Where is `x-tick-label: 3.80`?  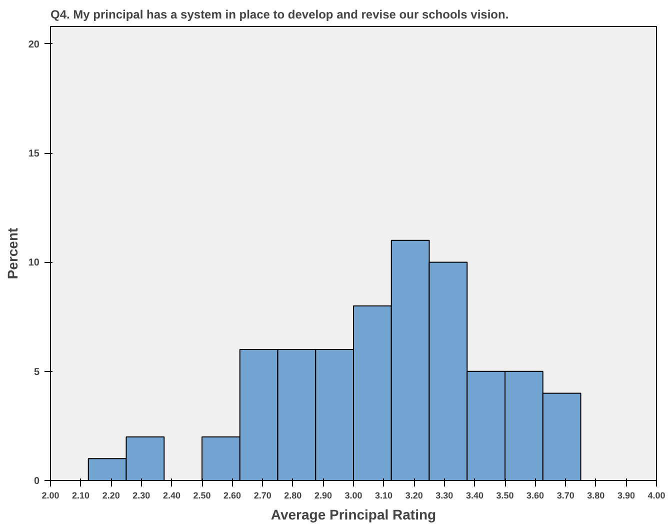
x-tick-label: 3.80 is located at coordinates (596, 495).